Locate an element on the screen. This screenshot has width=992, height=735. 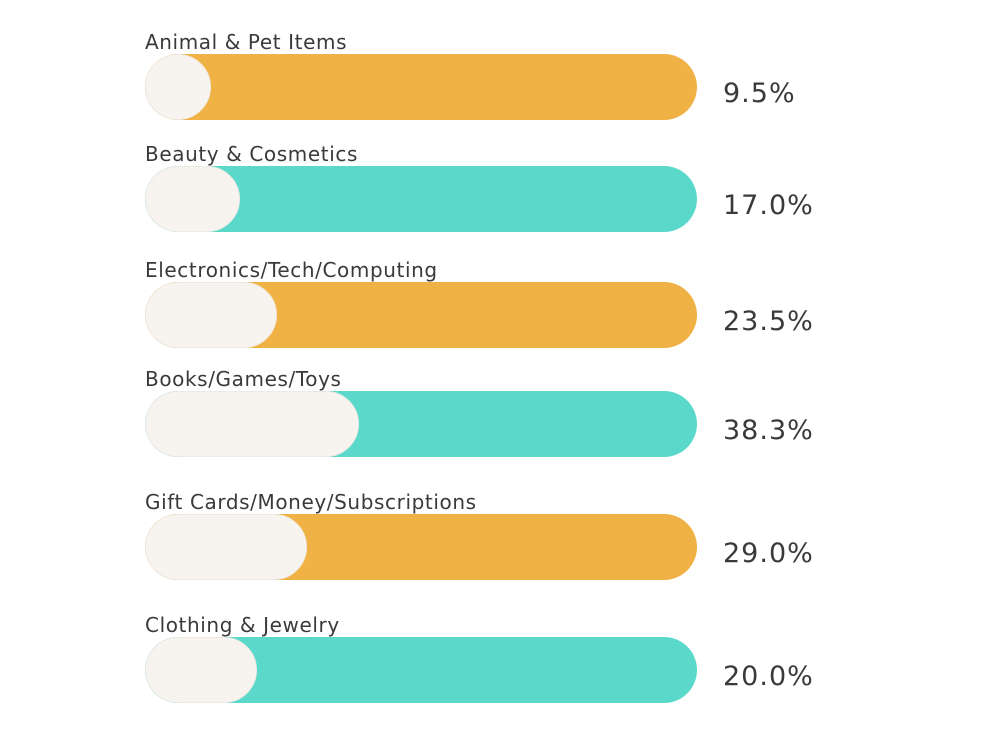
value-label: 23.5% is located at coordinates (768, 321).